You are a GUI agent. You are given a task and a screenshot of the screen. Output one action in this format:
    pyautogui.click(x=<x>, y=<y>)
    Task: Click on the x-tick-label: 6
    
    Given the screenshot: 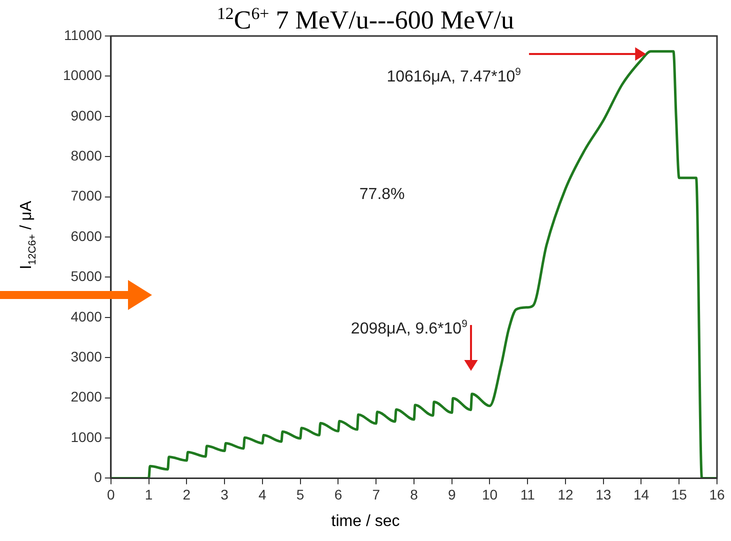 What is the action you would take?
    pyautogui.click(x=338, y=494)
    